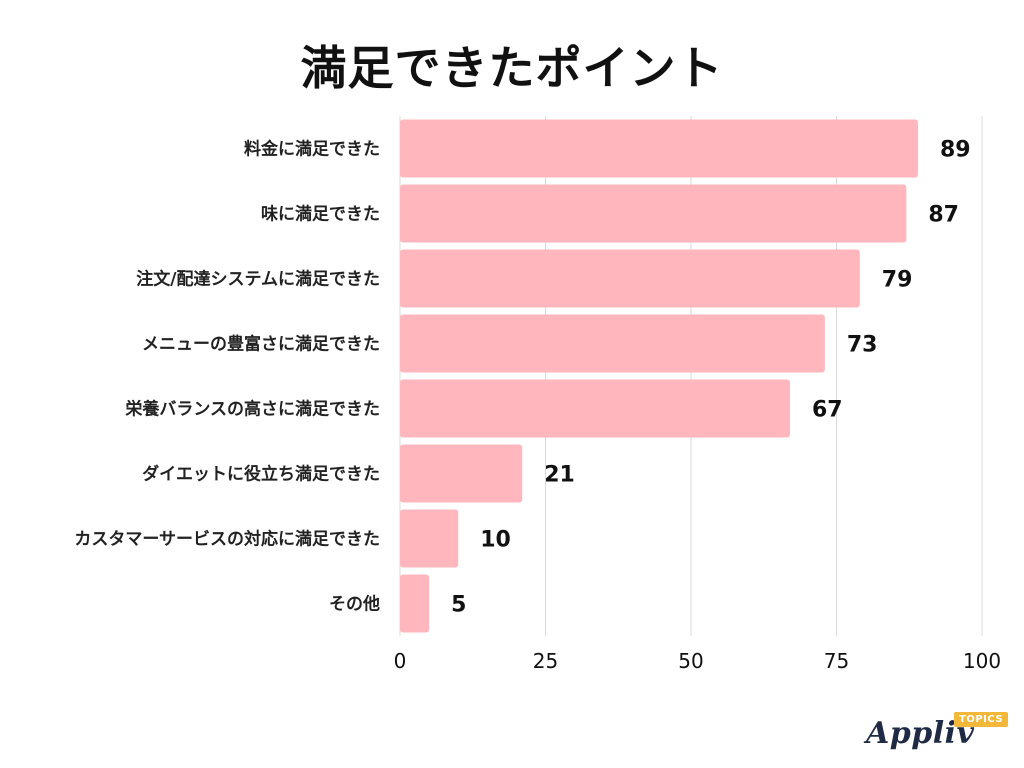 The height and width of the screenshot is (768, 1024). Describe the element at coordinates (458, 605) in the screenshot. I see `value-label: 5` at that location.